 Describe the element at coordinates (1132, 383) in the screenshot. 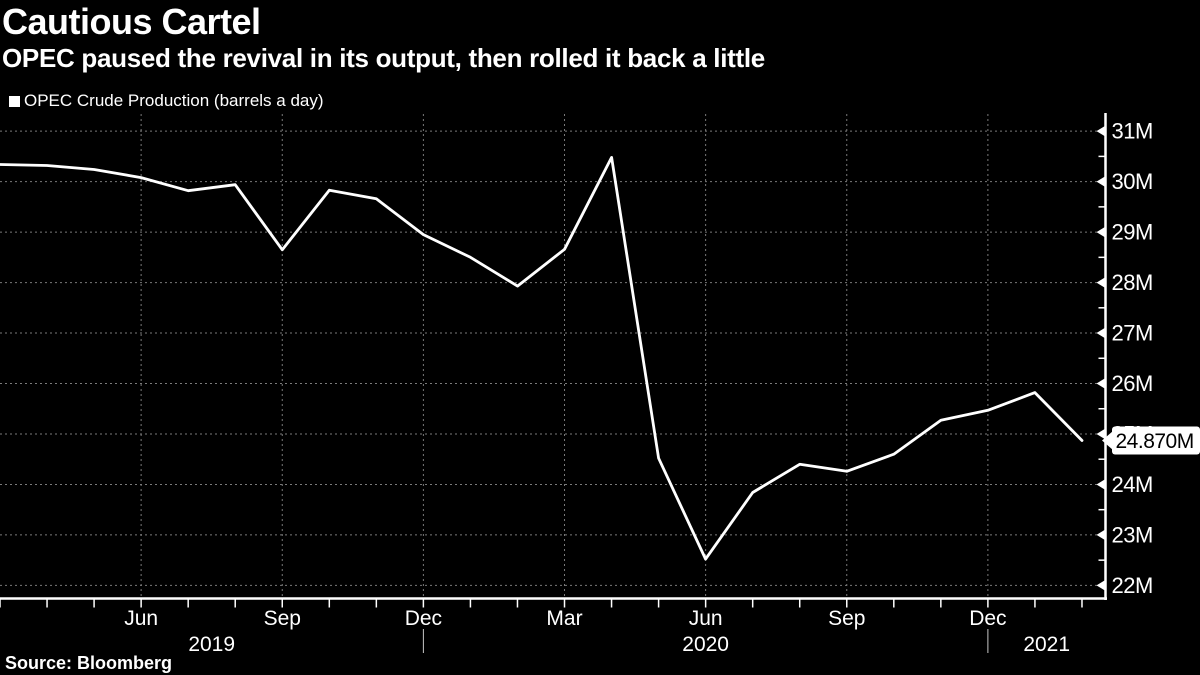

I see `y-tick-label: 26M` at that location.